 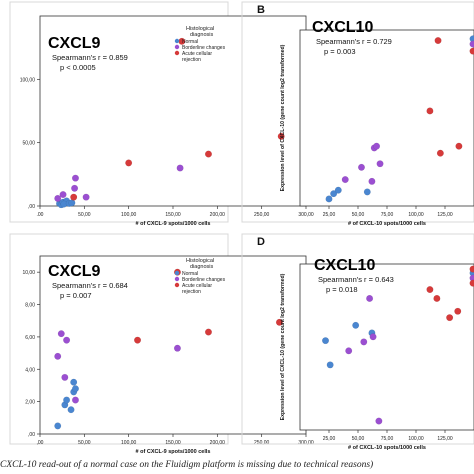 I want to click on x-tick-label: 150,00, so click(x=173, y=215).